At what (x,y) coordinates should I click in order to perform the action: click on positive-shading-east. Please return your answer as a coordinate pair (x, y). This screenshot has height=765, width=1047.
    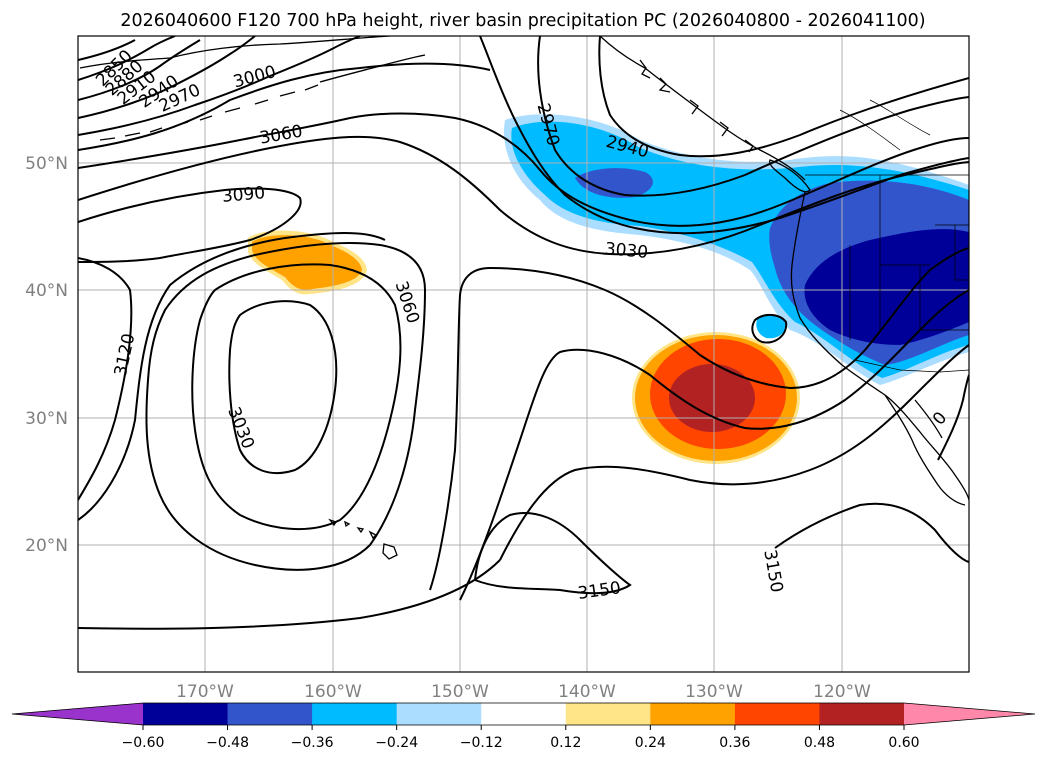
    Looking at the image, I should click on (716, 398).